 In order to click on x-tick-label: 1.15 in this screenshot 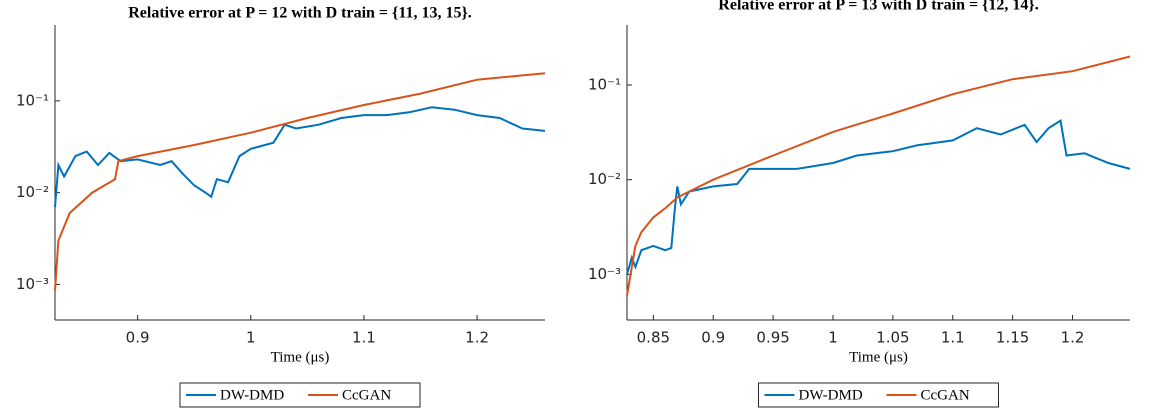, I will do `click(1012, 338)`.